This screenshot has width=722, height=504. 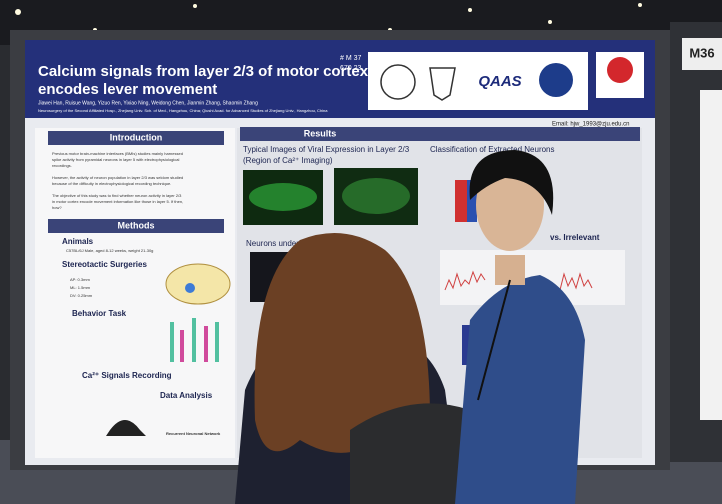 What do you see at coordinates (288, 160) in the screenshot?
I see `subheading: (Region of Ca²⁺ Imaging)` at bounding box center [288, 160].